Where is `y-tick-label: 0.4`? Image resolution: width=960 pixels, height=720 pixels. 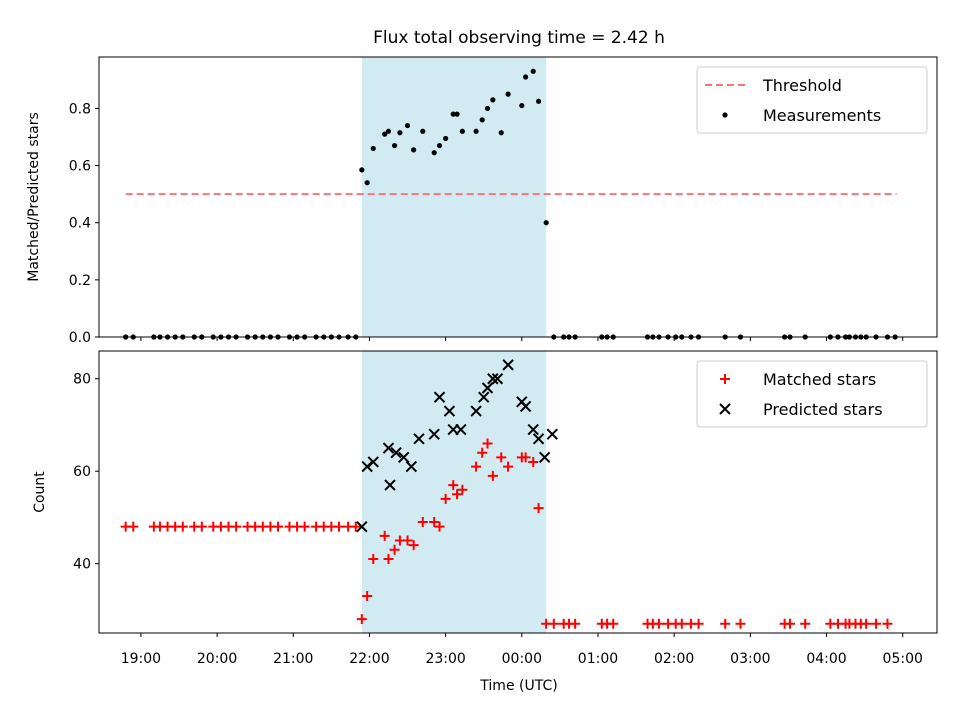
y-tick-label: 0.4 is located at coordinates (80, 224).